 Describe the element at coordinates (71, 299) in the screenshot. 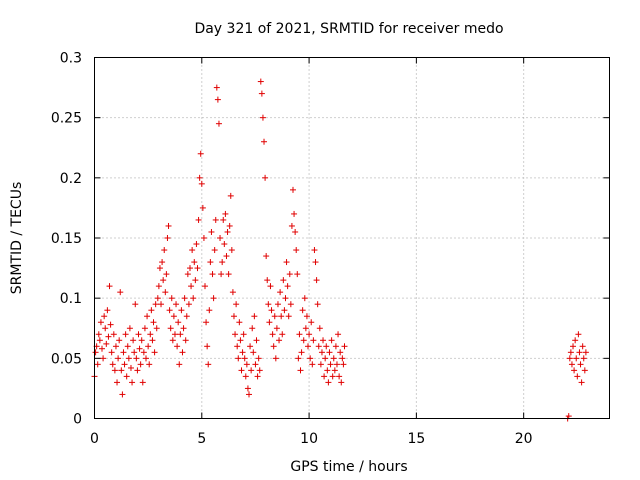

I see `y-tick-label: 0.1` at that location.